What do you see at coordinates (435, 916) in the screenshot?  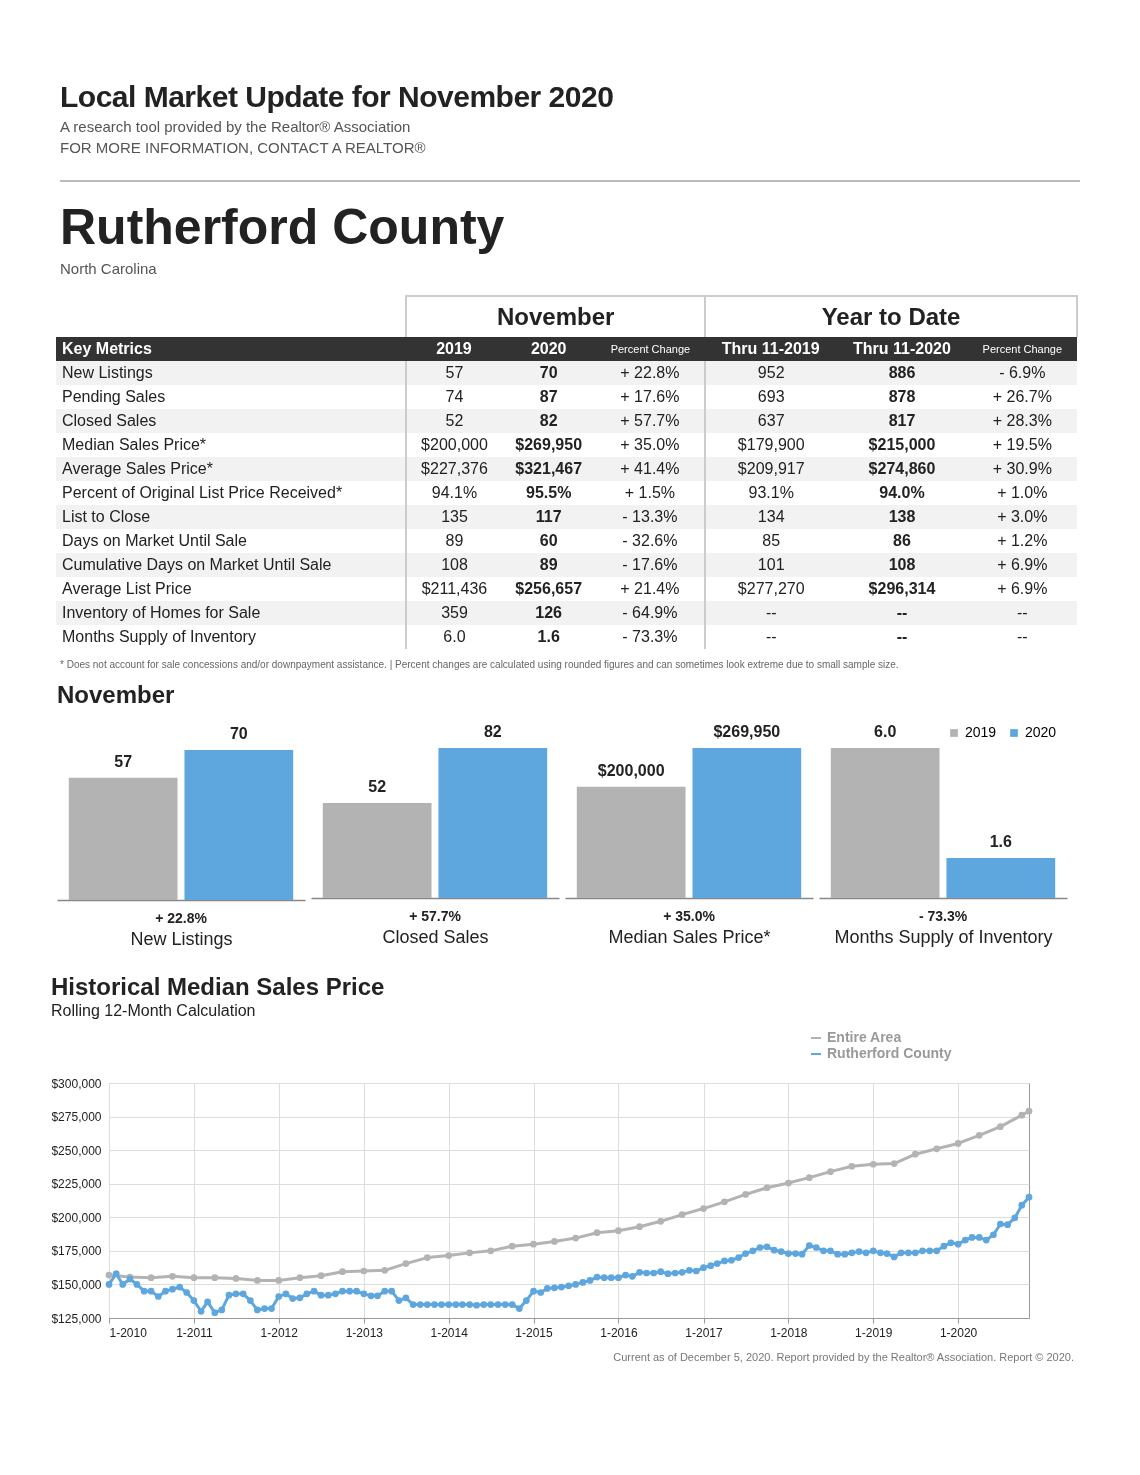 I see `text: + 57.7%` at bounding box center [435, 916].